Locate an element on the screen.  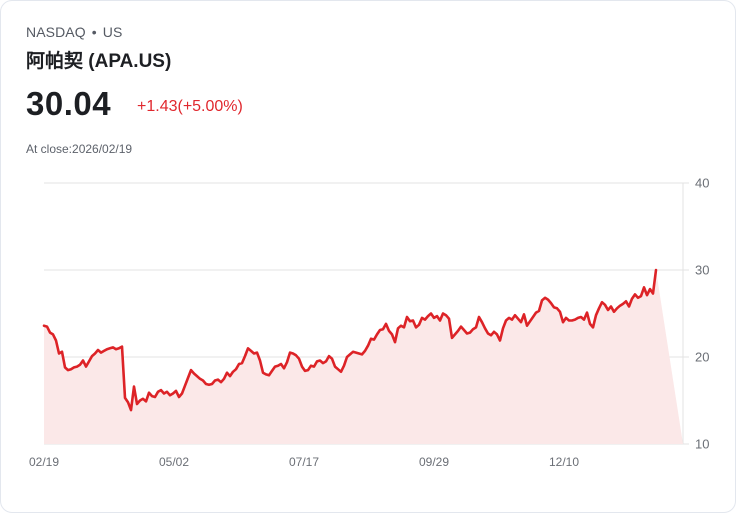
x-axis: 02/19 05/02 07/17 09/29 12/10 is located at coordinates (304, 462).